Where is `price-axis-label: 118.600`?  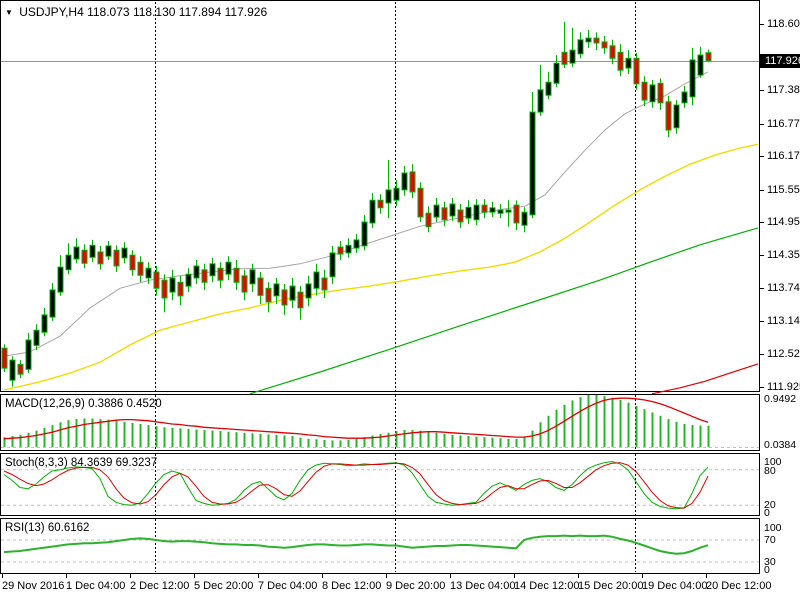 price-axis-label: 118.600 is located at coordinates (783, 24).